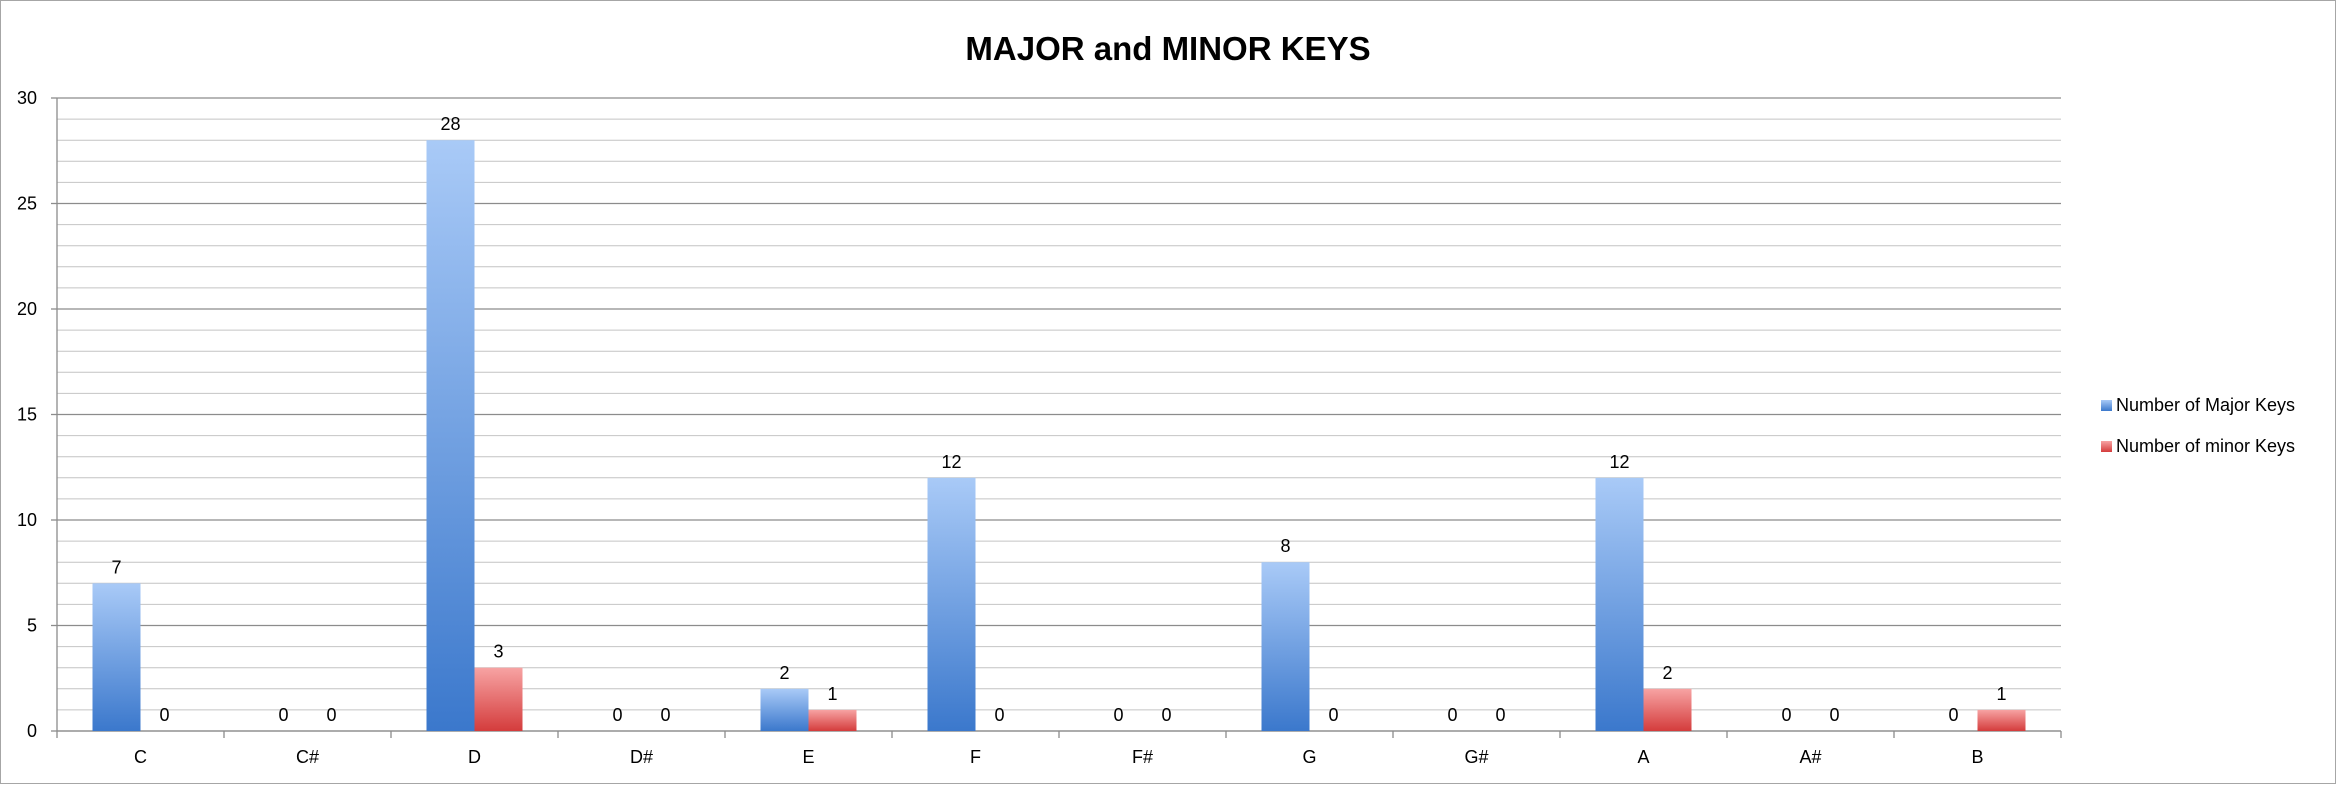 This screenshot has width=2336, height=785. Describe the element at coordinates (975, 757) in the screenshot. I see `x-tick-label: F` at that location.